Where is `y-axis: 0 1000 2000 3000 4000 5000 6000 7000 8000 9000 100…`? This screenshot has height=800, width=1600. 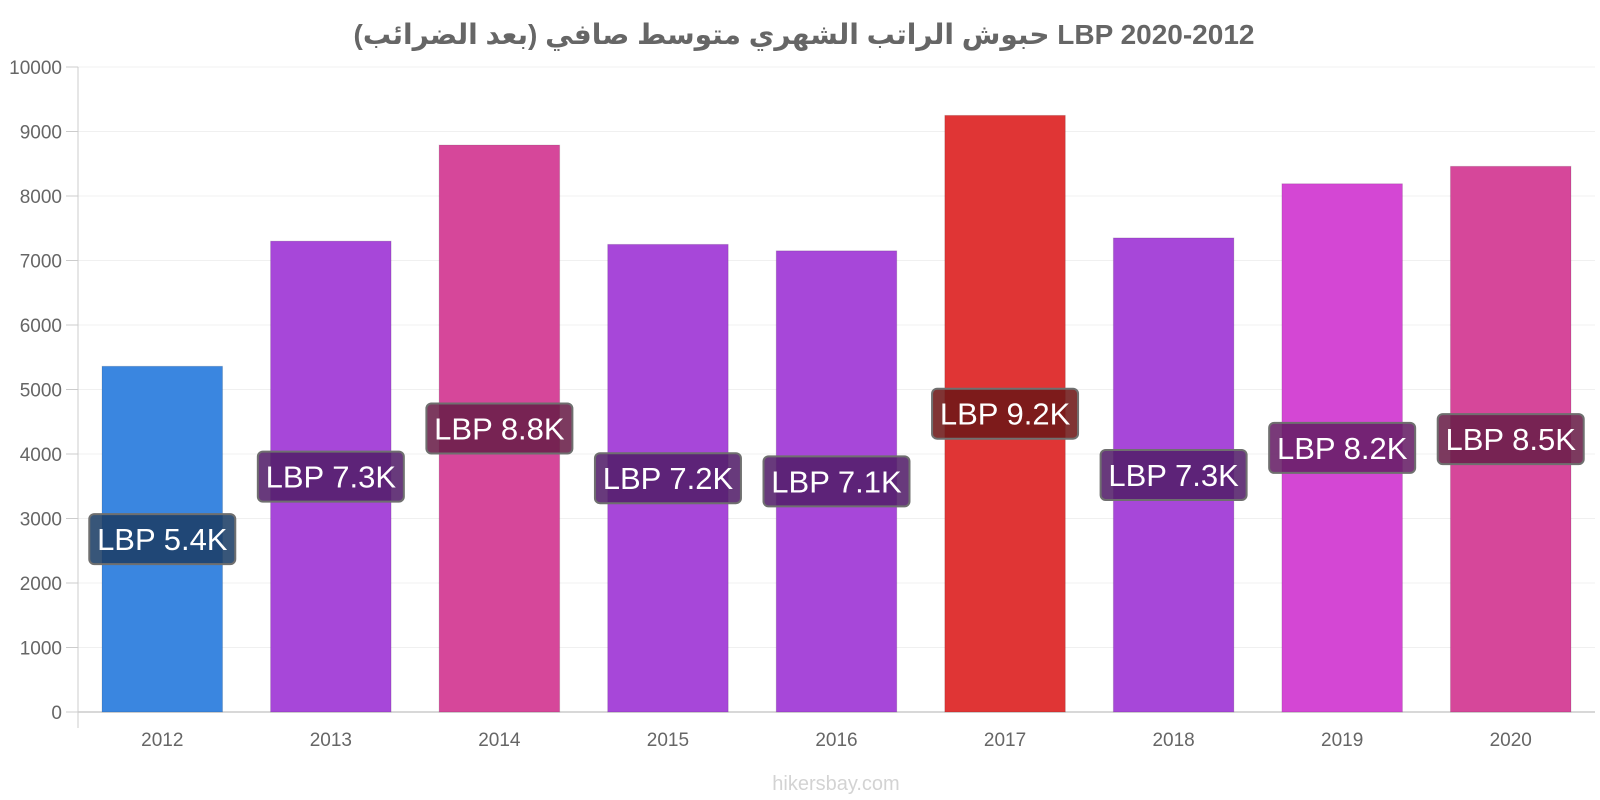
y-axis: 0 1000 2000 3000 4000 5000 6000 7000 8000 9000 100… is located at coordinates (44, 393).